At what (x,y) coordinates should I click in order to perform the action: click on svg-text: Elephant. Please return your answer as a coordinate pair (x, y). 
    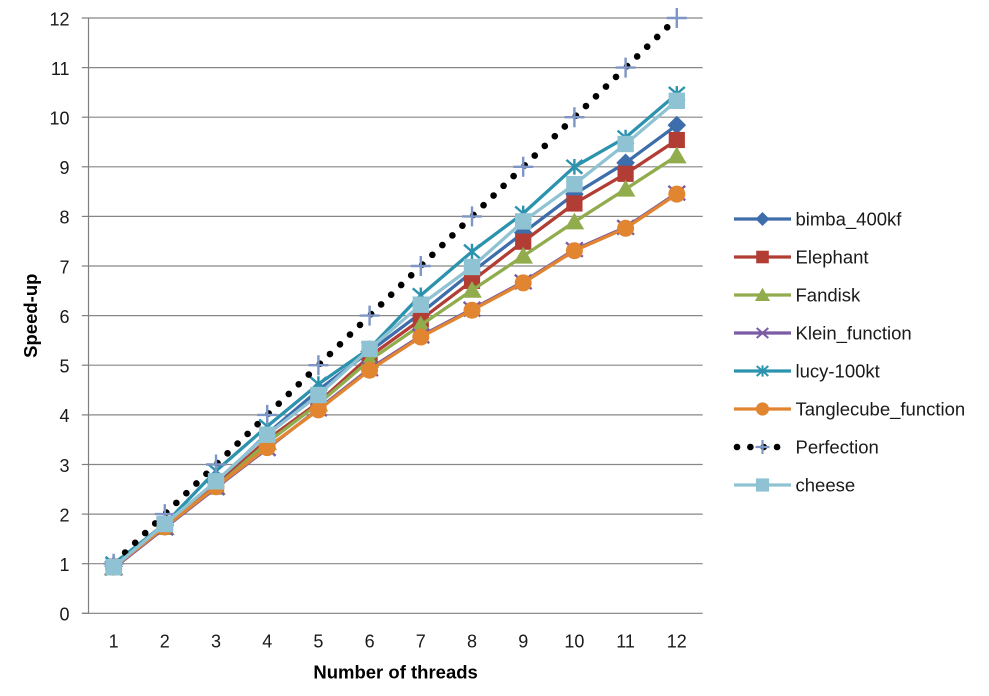
    Looking at the image, I should click on (832, 257).